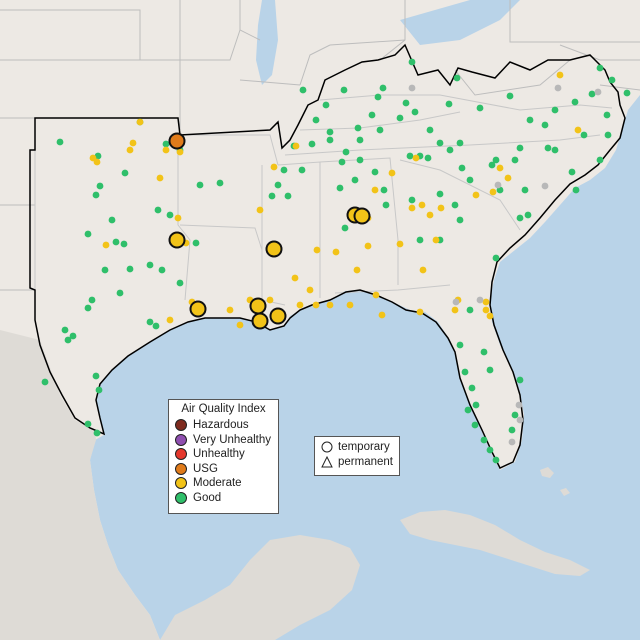 This screenshot has height=640, width=640. Describe the element at coordinates (223, 409) in the screenshot. I see `aqi-legend-title: Air Quality Index` at that location.